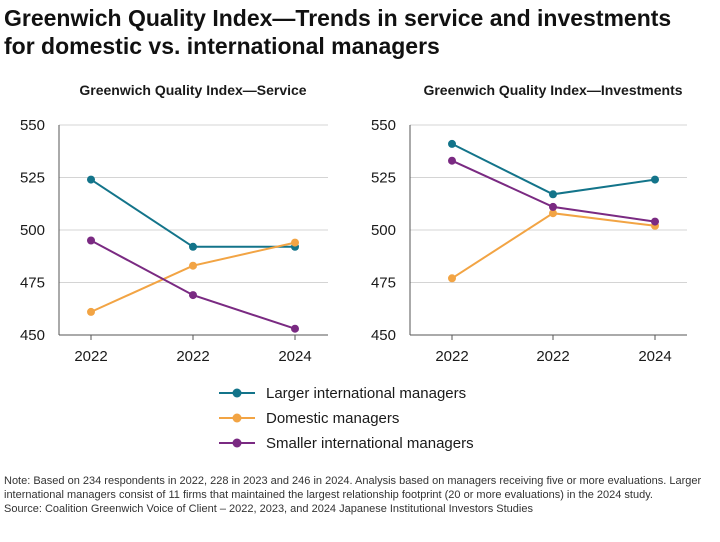 This screenshot has height=542, width=720. What do you see at coordinates (654, 356) in the screenshot?
I see `investments-x-tick-label-2: 2024` at bounding box center [654, 356].